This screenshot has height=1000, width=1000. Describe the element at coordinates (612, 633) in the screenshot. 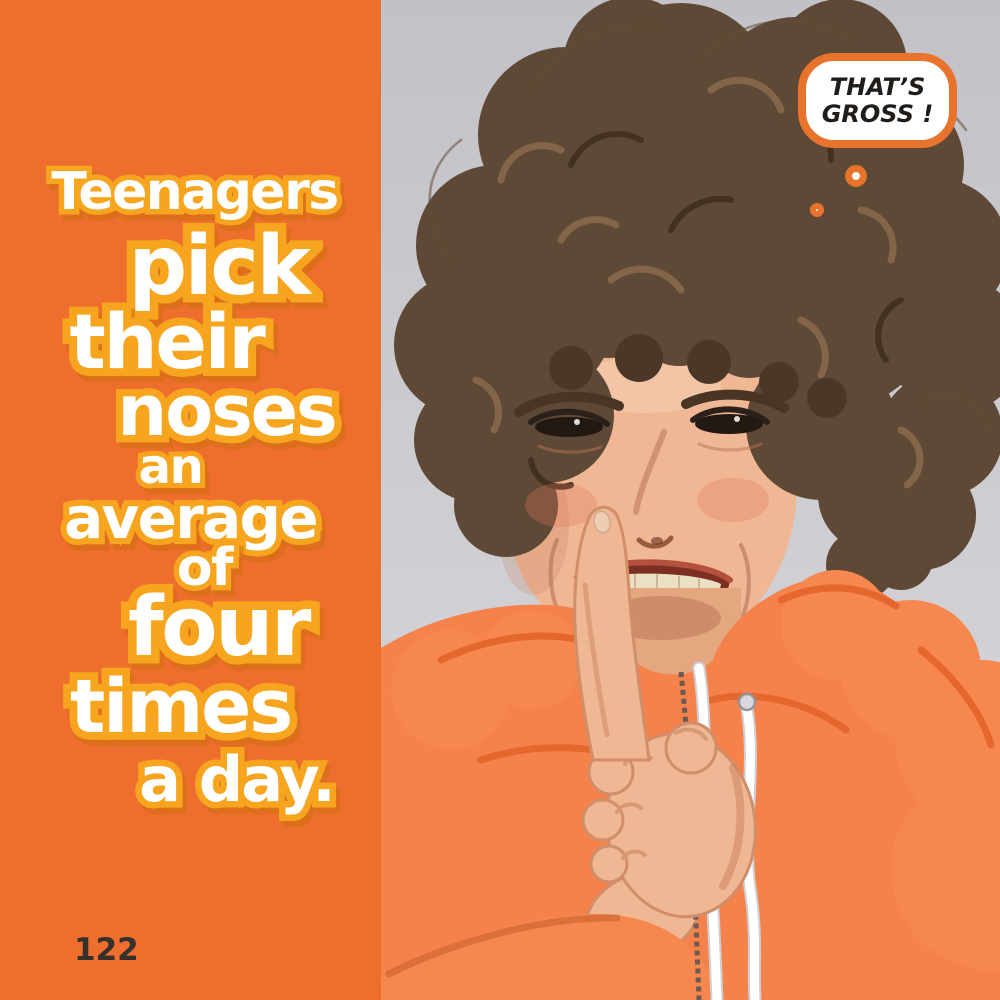

I see `index-finger` at that location.